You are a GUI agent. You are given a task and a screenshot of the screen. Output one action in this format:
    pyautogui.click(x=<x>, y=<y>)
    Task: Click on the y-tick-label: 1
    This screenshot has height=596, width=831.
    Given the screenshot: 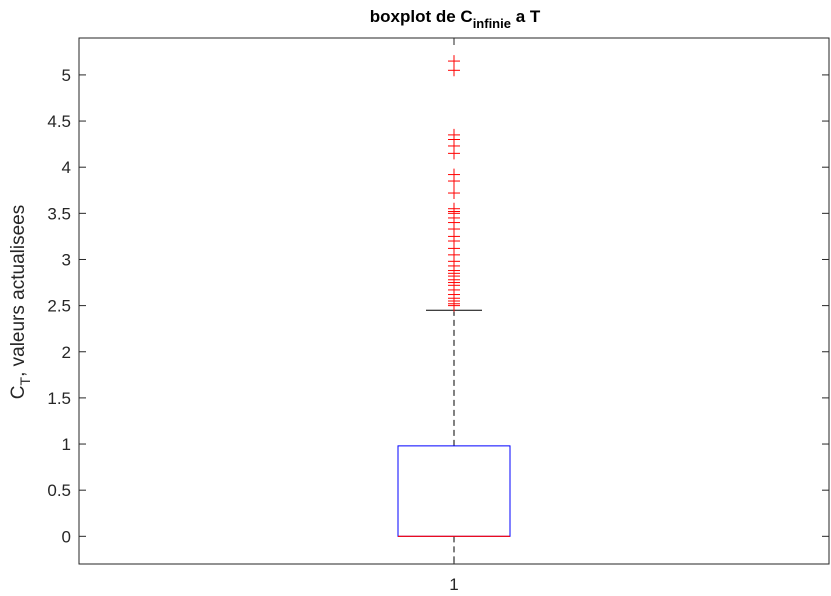 What is the action you would take?
    pyautogui.click(x=66, y=444)
    